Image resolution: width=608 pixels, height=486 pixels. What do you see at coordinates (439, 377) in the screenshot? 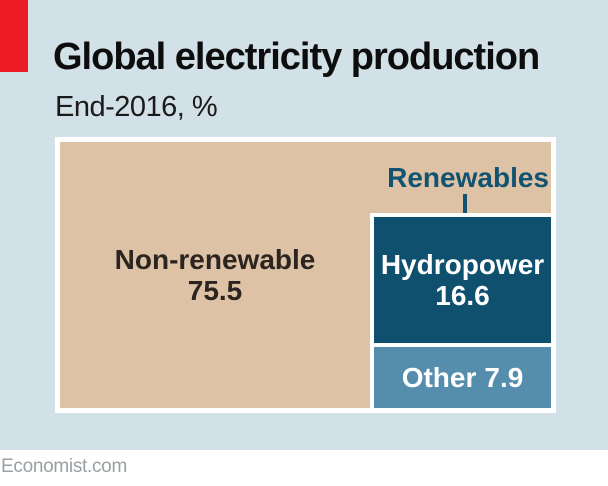
I see `segment-other-label: Other` at bounding box center [439, 377].